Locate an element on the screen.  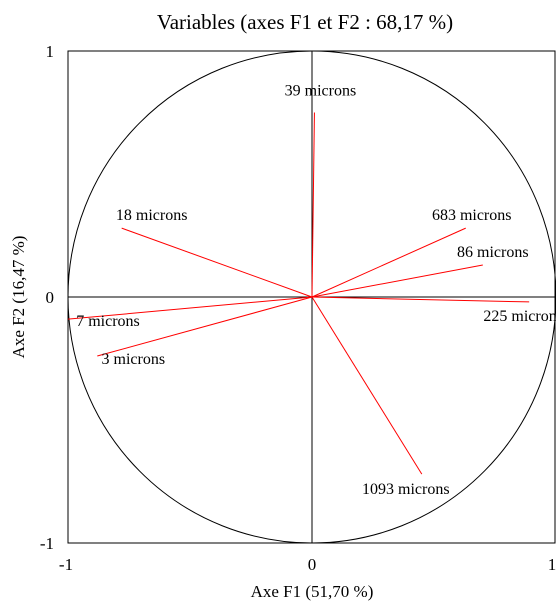
vector-86-microns is located at coordinates (397, 281).